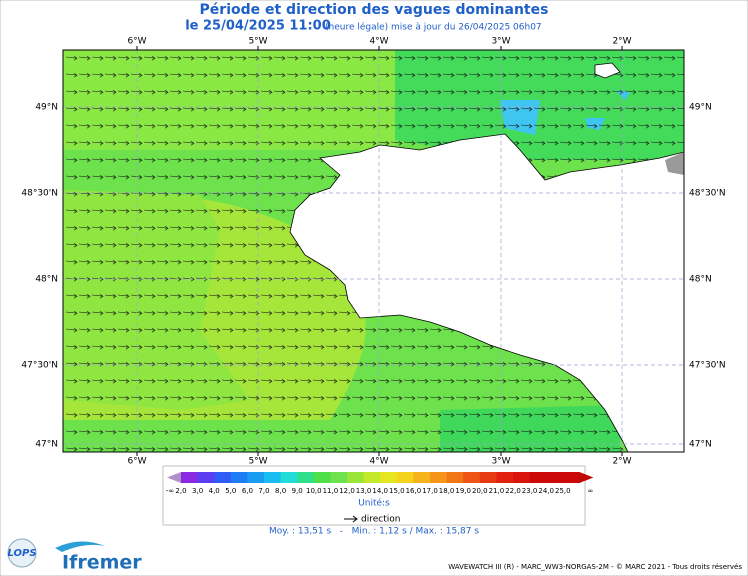  Describe the element at coordinates (355, 519) in the screenshot. I see `direction-arrow-head` at that location.